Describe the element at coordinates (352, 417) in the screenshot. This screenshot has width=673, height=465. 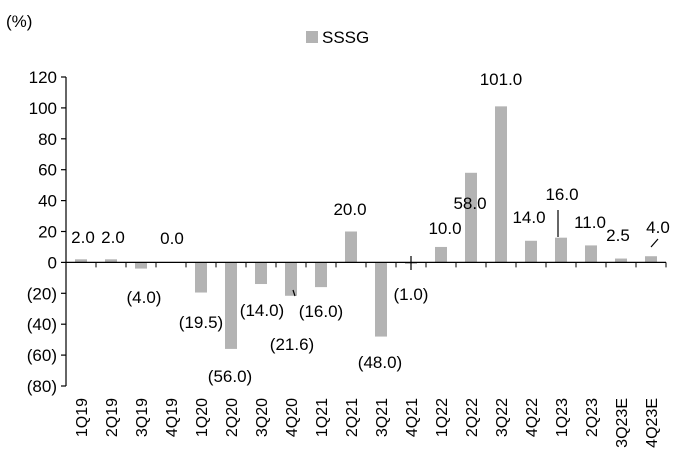
I see `x-tick-label: 2Q21` at that location.